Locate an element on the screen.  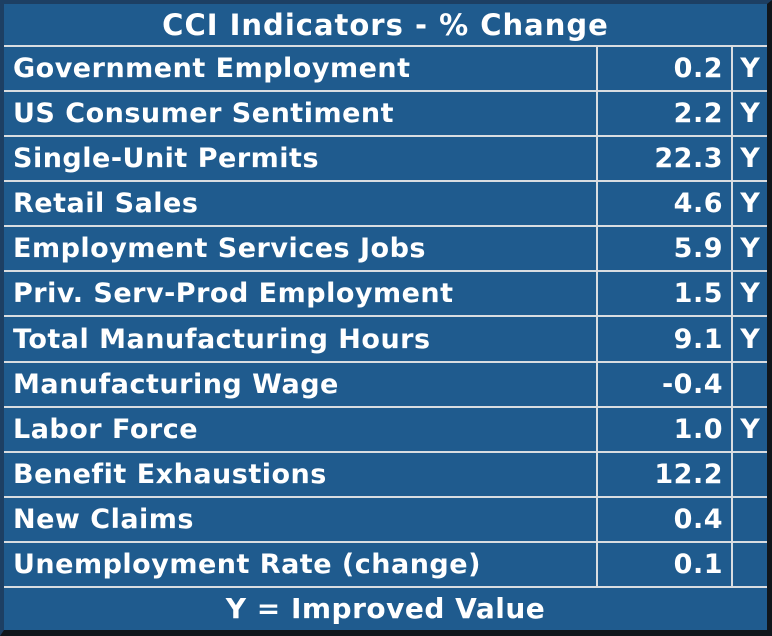
indicator-value: 1.0 is located at coordinates (663, 429).